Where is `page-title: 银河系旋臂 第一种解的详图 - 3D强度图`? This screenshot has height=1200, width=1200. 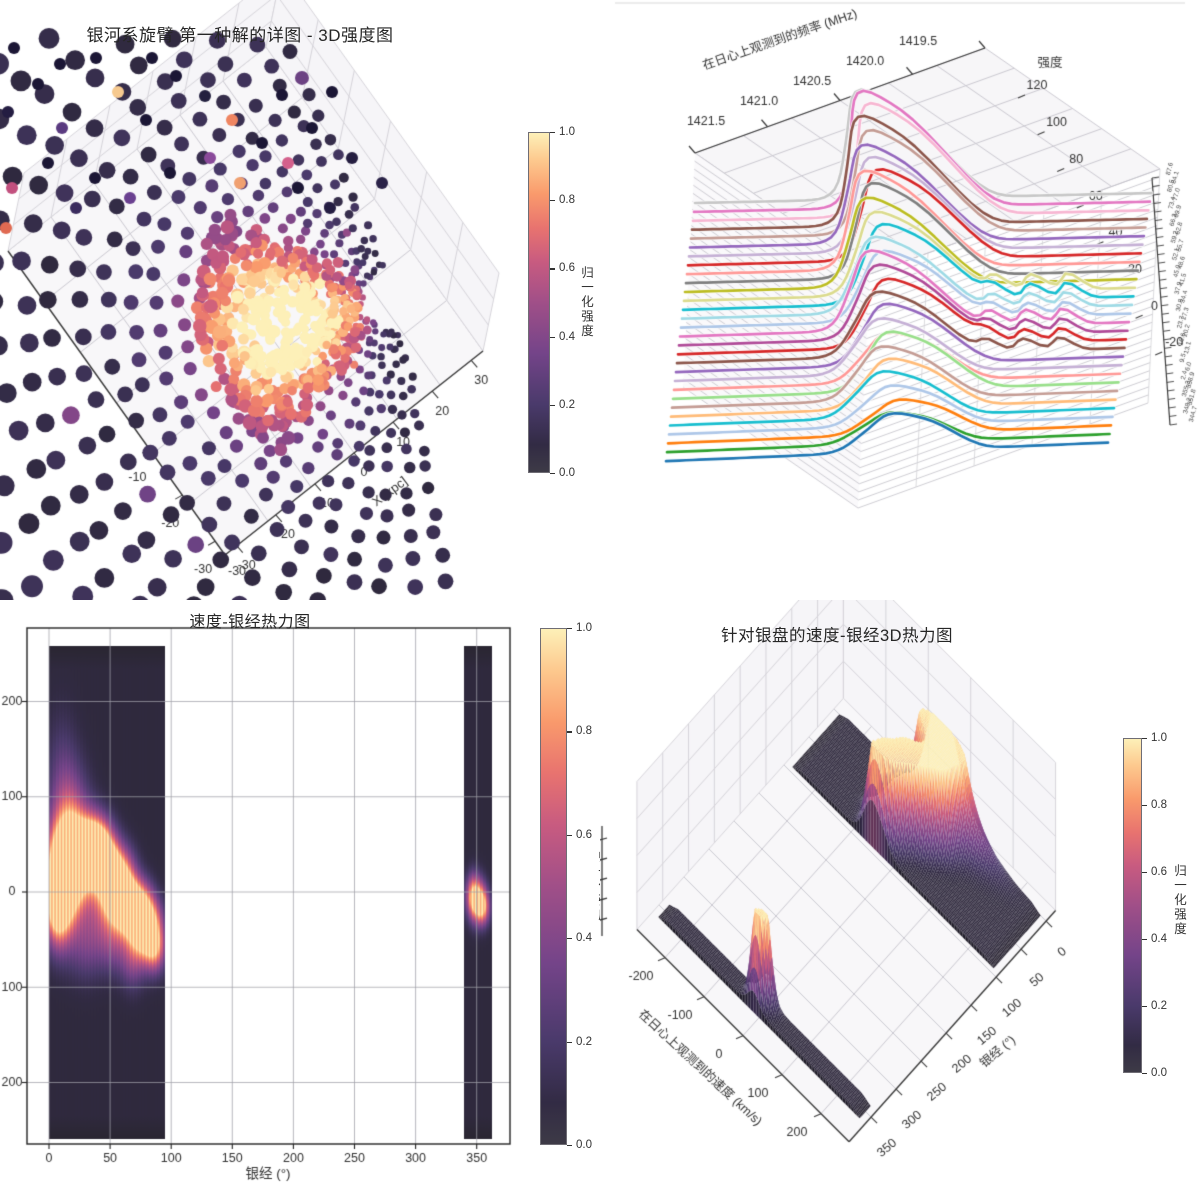
page-title: 银河系旋臂 第一种解的详图 - 3D强度图 is located at coordinates (240, 35).